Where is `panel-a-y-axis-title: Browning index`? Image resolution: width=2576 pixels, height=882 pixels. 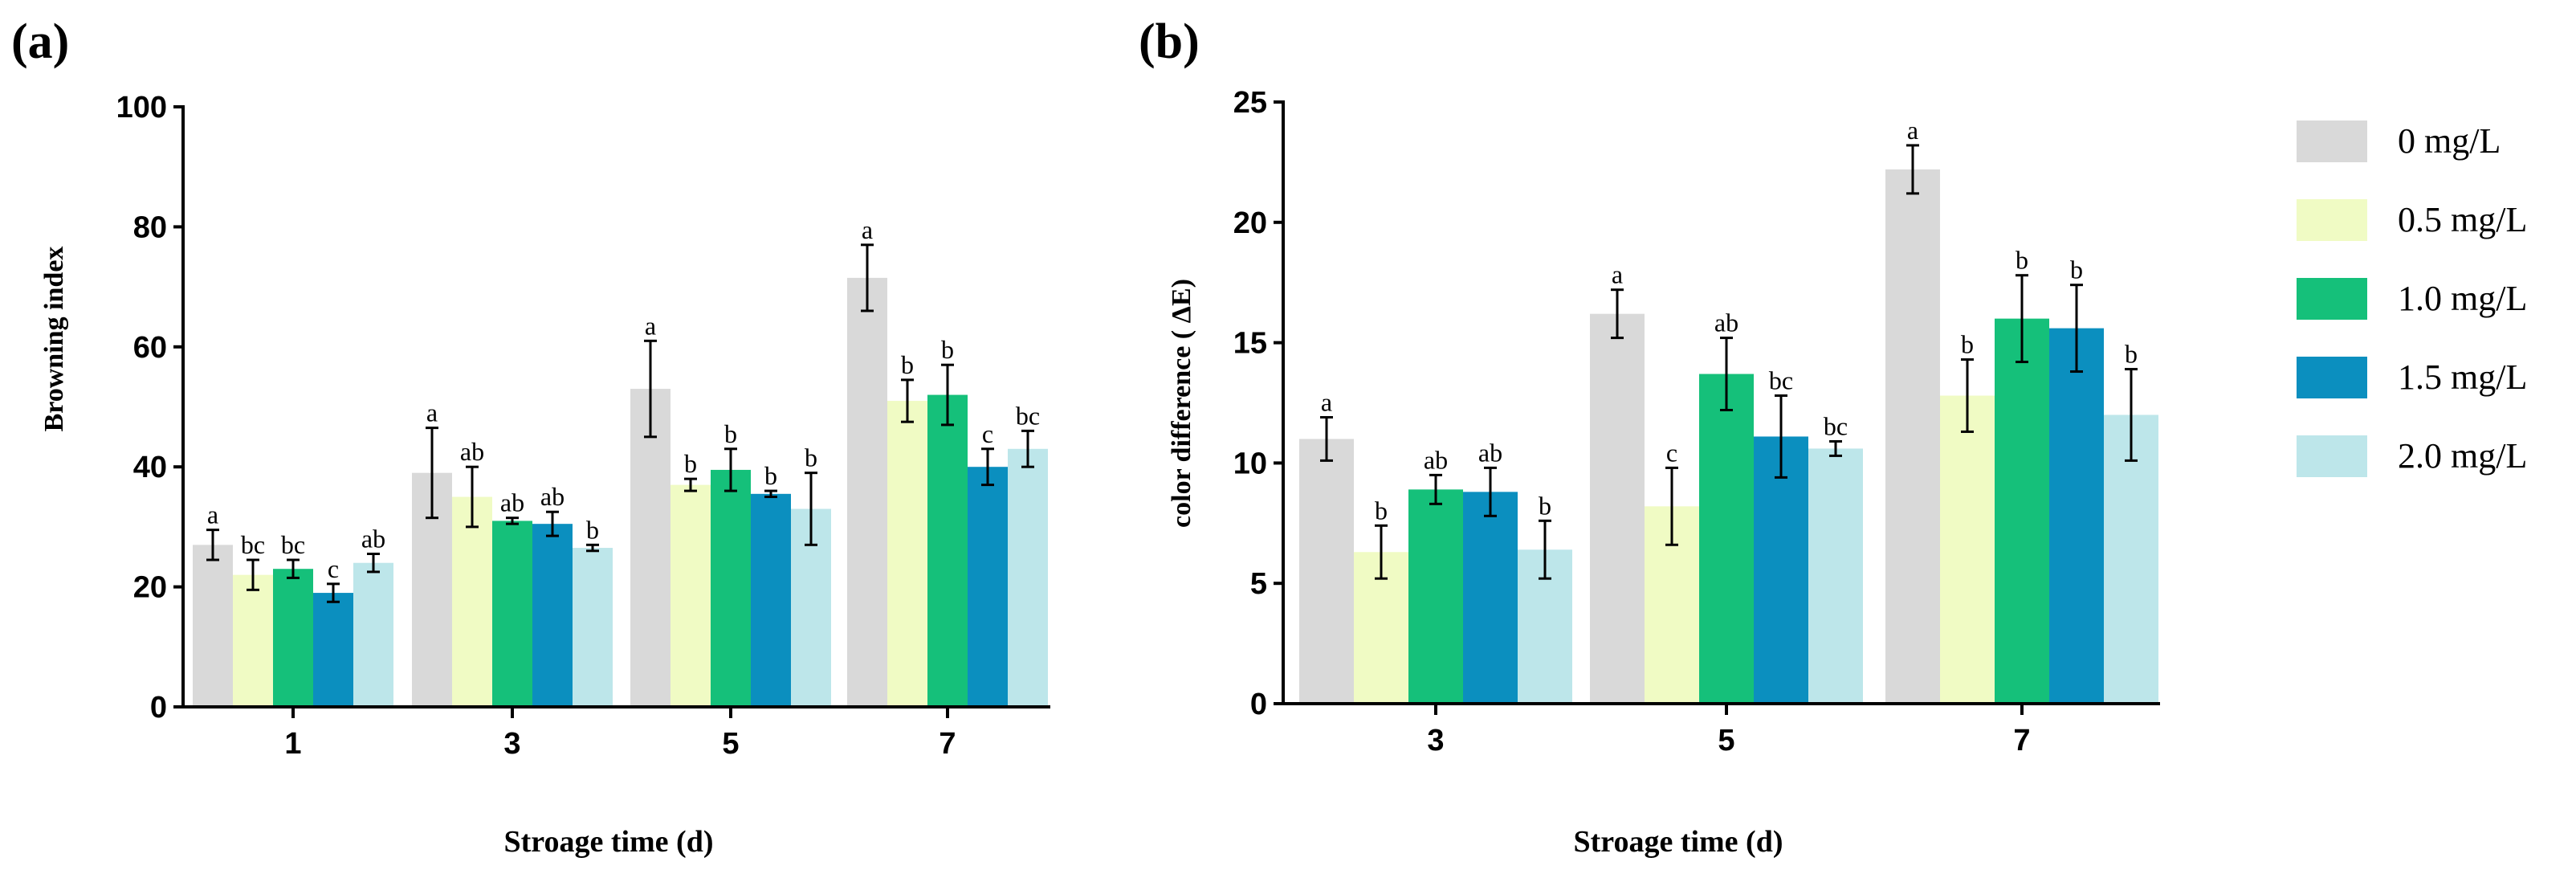
panel-a-y-axis-title: Browning index is located at coordinates (54, 339).